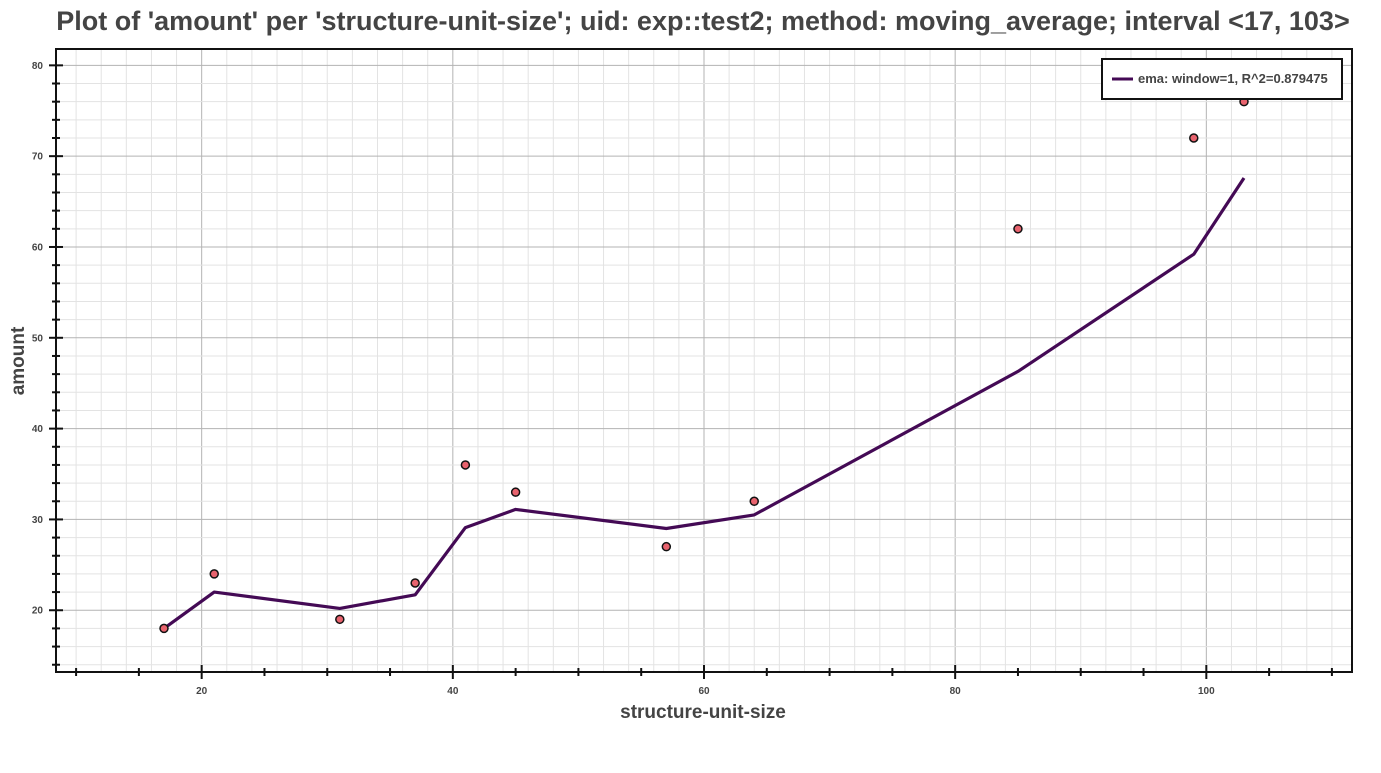  What do you see at coordinates (1206, 691) in the screenshot?
I see `x-tick-label: 100` at bounding box center [1206, 691].